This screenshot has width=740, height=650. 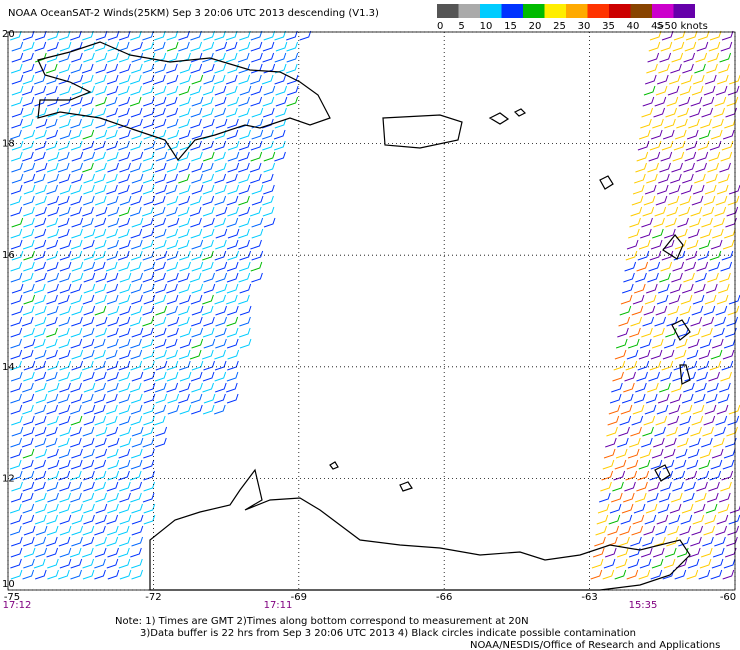 I want to click on colorbar-swatch, so click(x=641, y=11).